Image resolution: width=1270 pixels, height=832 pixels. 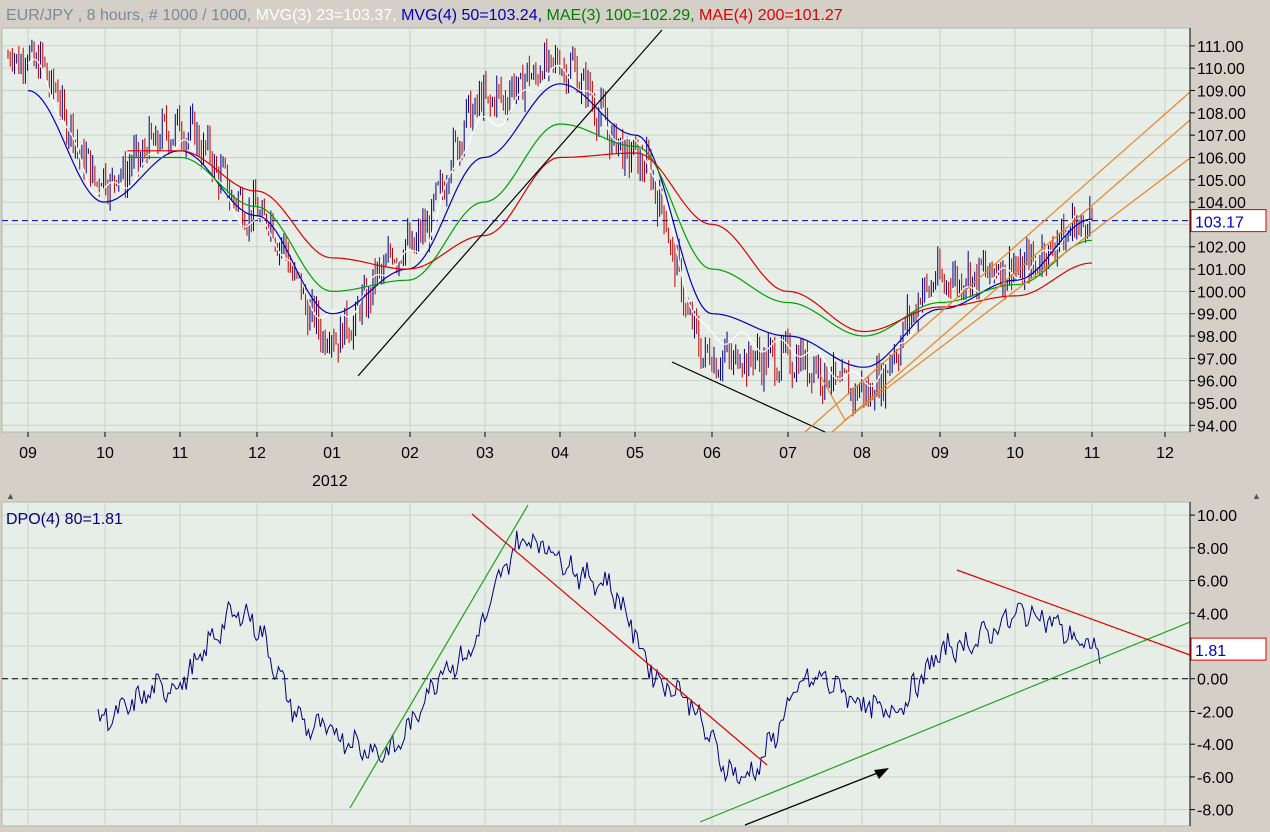 I want to click on y-tick-label: 0.00, so click(x=1212, y=680).